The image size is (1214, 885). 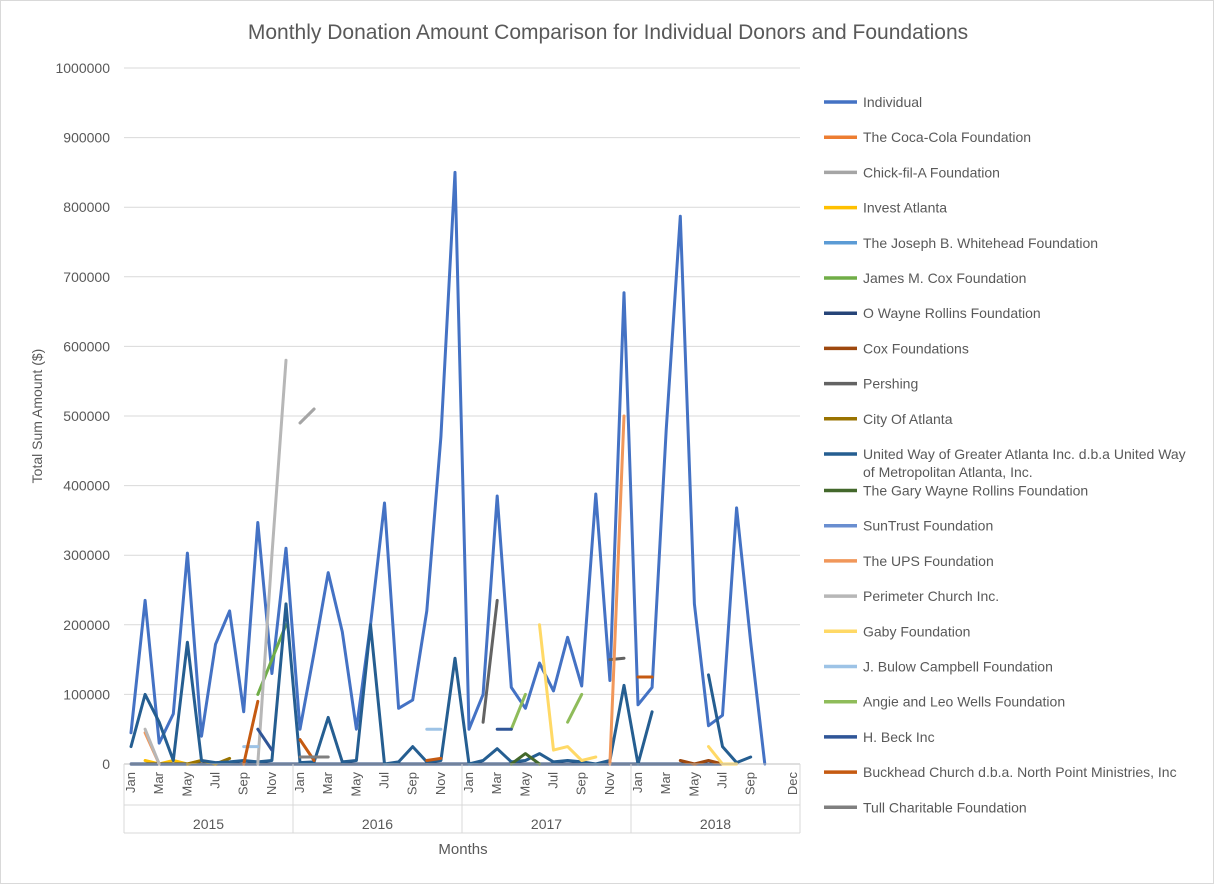 I want to click on y-tick-label: 300000, so click(x=86, y=555).